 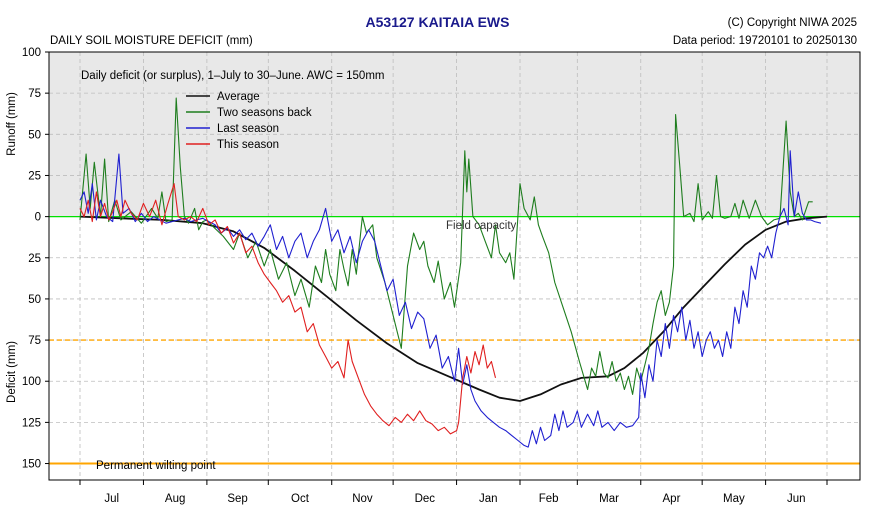 What do you see at coordinates (362, 499) in the screenshot?
I see `x-tick-label-nov: Nov` at bounding box center [362, 499].